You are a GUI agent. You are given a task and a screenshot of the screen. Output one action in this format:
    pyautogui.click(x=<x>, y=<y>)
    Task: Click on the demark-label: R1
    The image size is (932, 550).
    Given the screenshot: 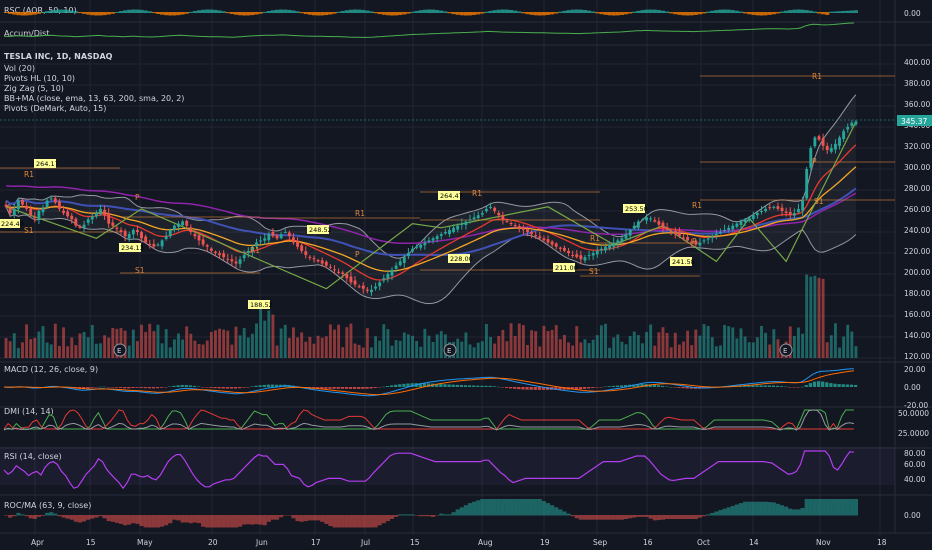 What is the action you would take?
    pyautogui.click(x=29, y=174)
    